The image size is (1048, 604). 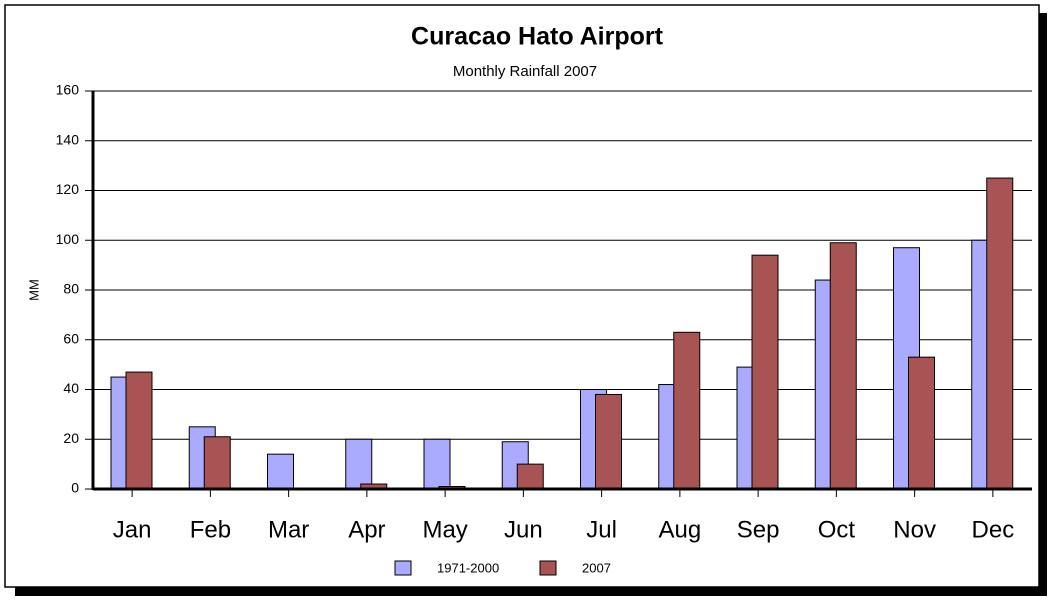 What do you see at coordinates (71, 338) in the screenshot?
I see `y-tick-label: 60` at bounding box center [71, 338].